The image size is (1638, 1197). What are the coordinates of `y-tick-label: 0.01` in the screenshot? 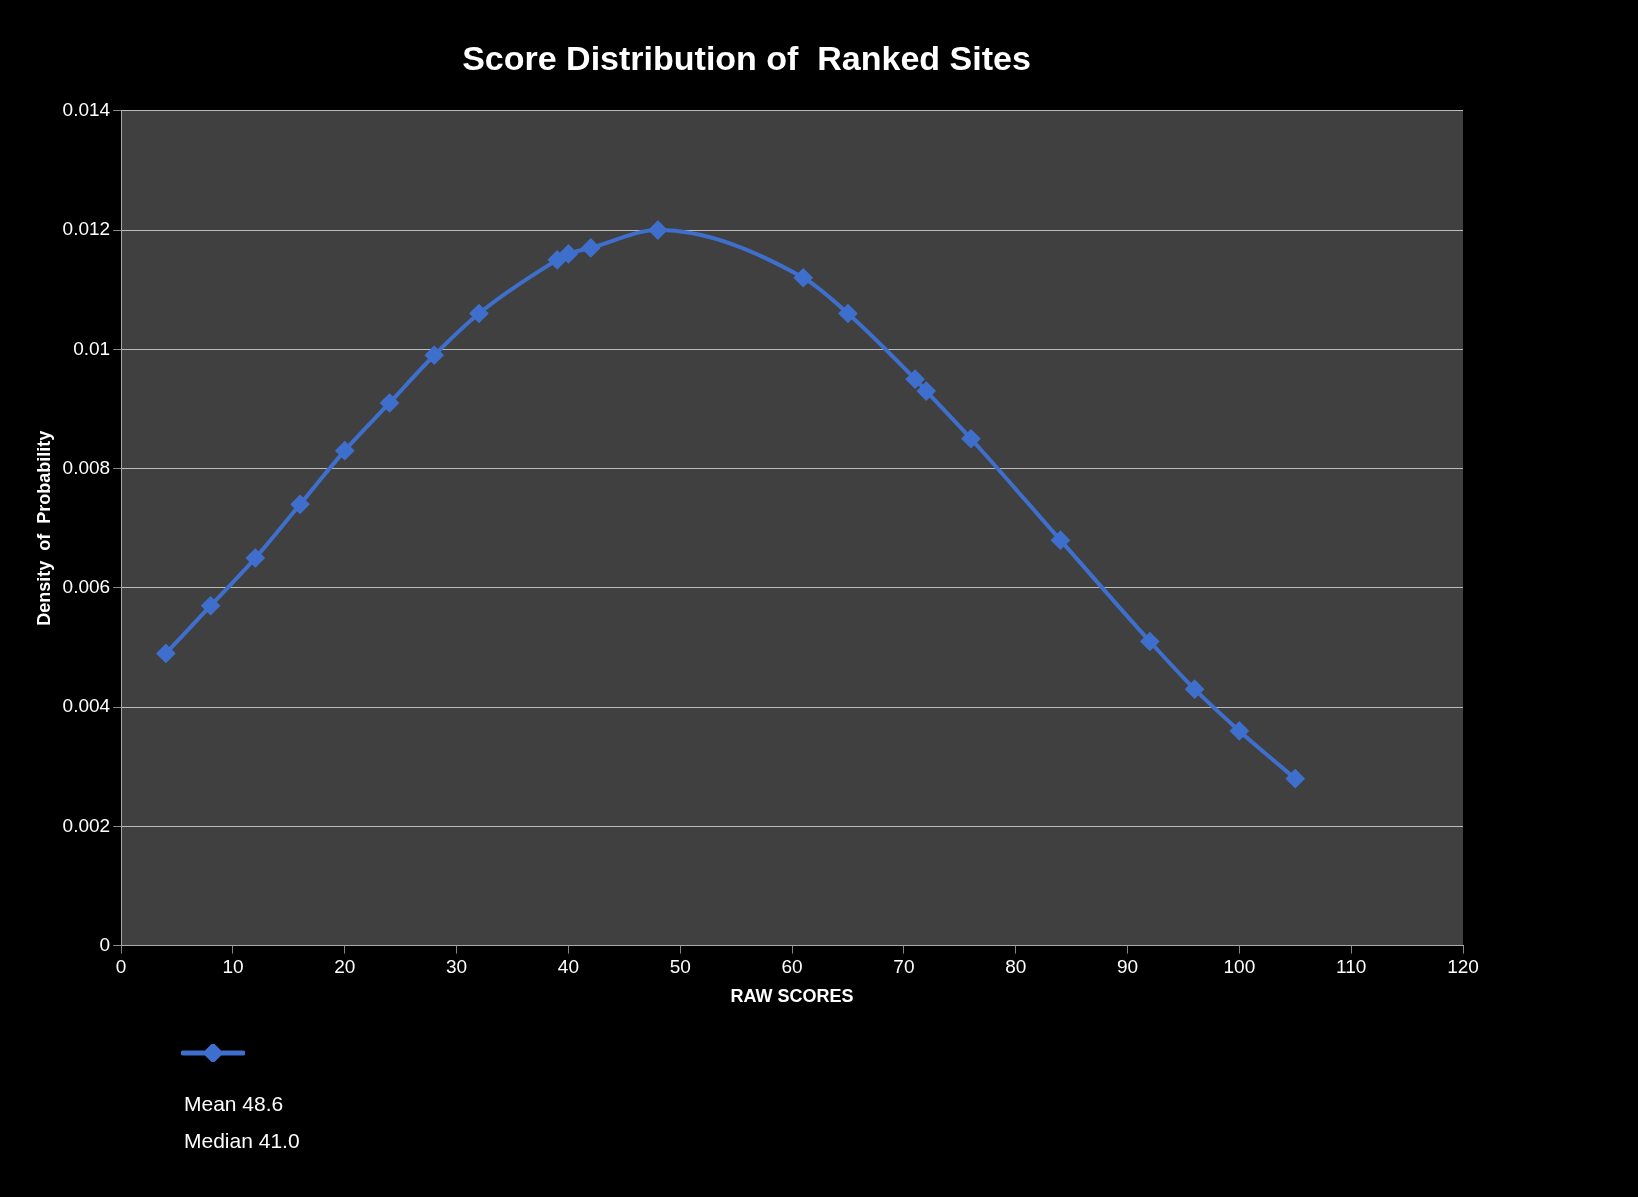 It's located at (92, 348).